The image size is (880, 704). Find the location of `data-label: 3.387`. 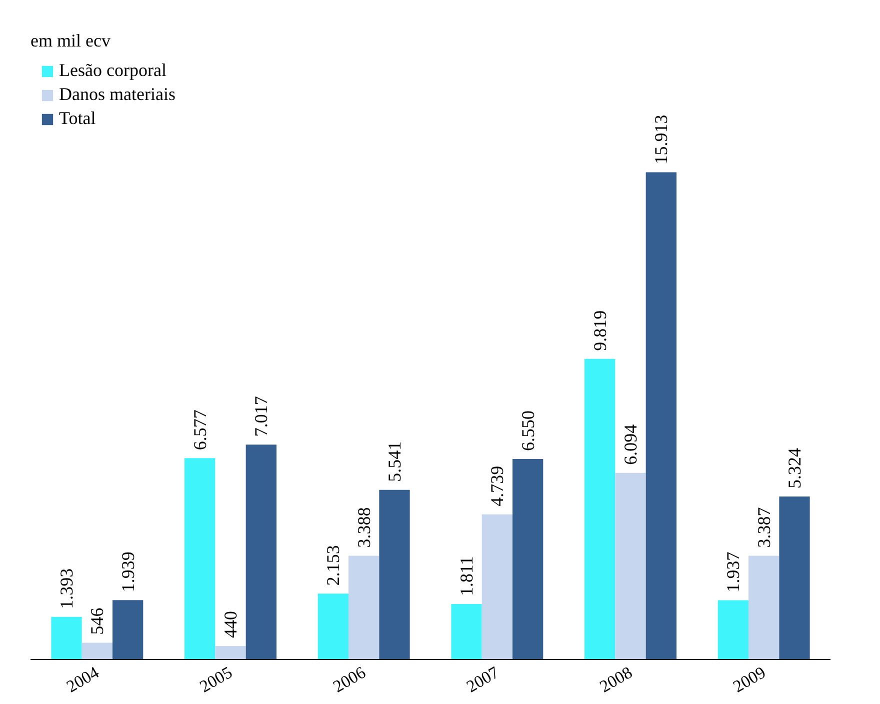

data-label: 3.387 is located at coordinates (764, 527).